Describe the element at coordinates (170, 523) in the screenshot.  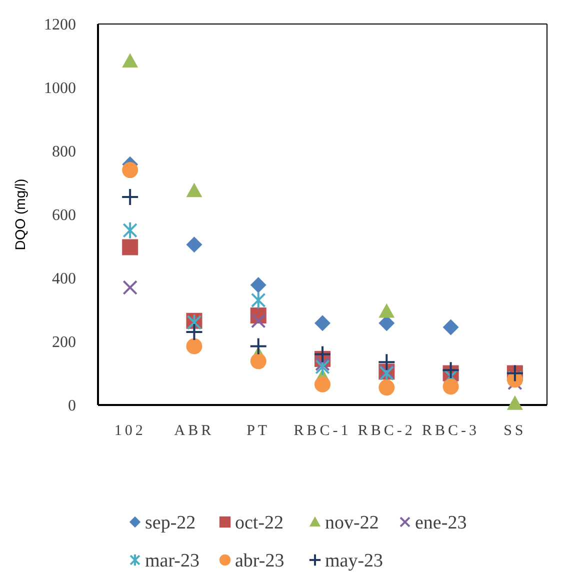
I see `legend-label: sep-22` at that location.